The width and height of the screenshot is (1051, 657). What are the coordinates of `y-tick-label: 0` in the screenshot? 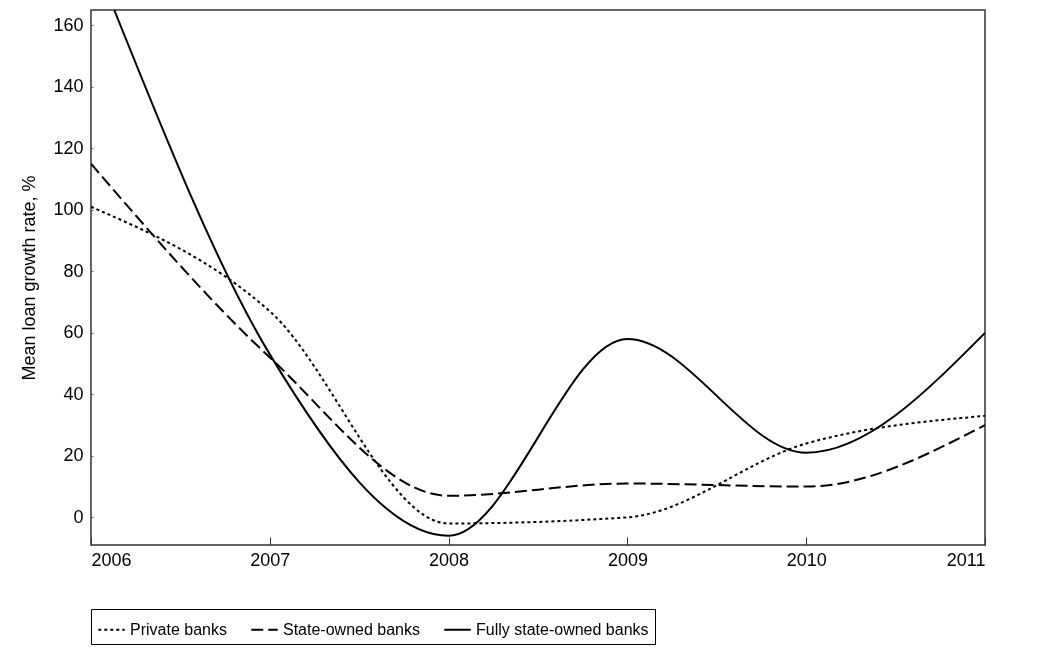 It's located at (78, 516).